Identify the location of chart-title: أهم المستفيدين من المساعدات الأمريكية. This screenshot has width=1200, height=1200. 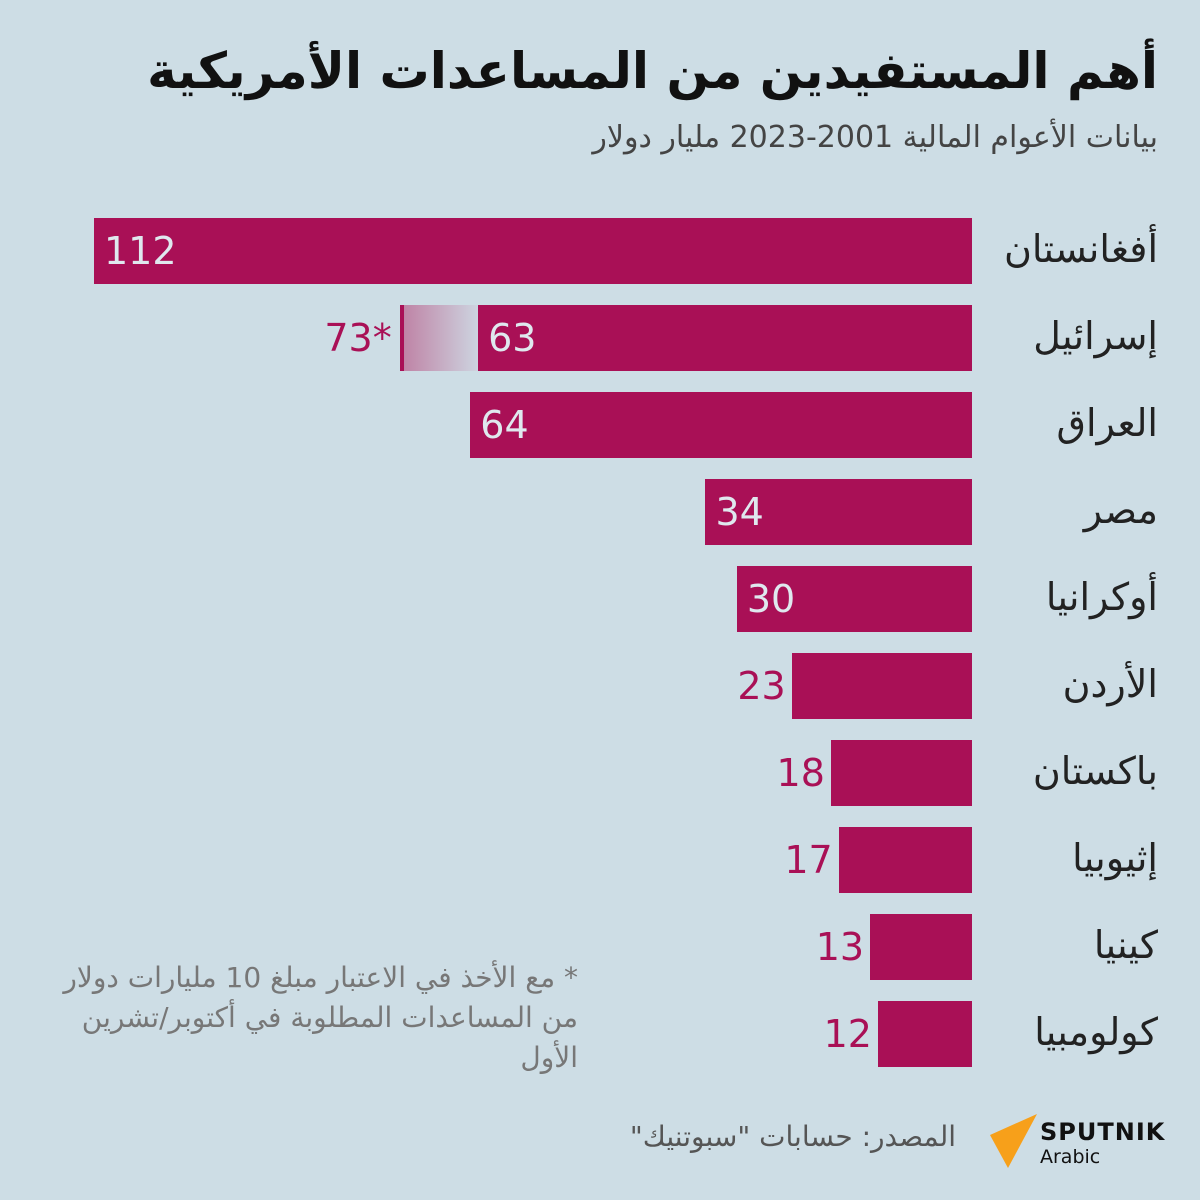
(652, 71).